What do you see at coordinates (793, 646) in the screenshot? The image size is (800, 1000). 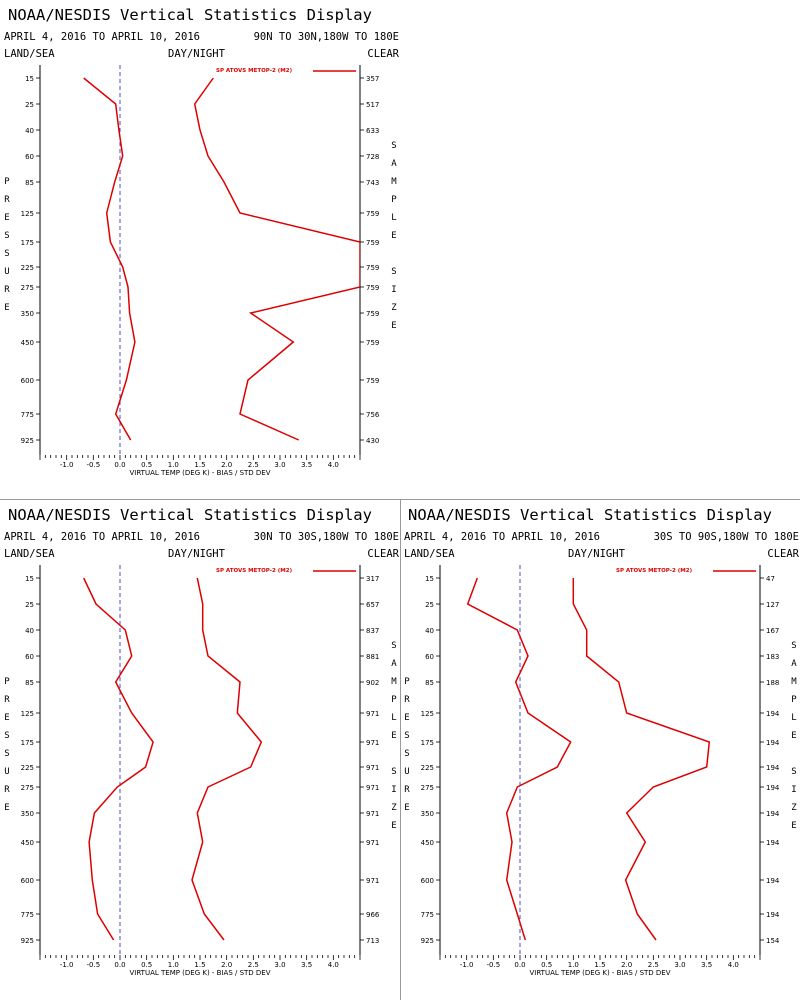 I see `y2-axis-title-letter: S` at bounding box center [793, 646].